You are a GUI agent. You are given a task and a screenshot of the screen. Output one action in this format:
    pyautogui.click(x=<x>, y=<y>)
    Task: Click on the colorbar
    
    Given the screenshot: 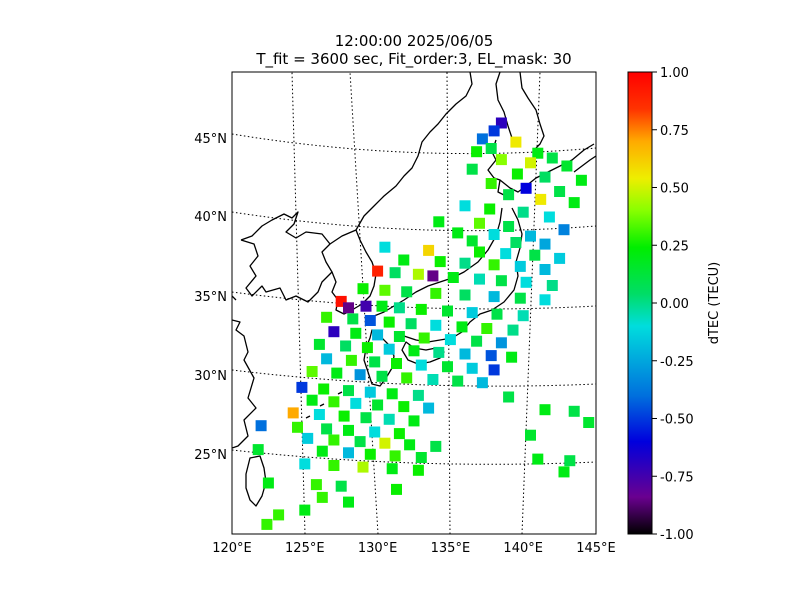 What is the action you would take?
    pyautogui.click(x=640, y=303)
    